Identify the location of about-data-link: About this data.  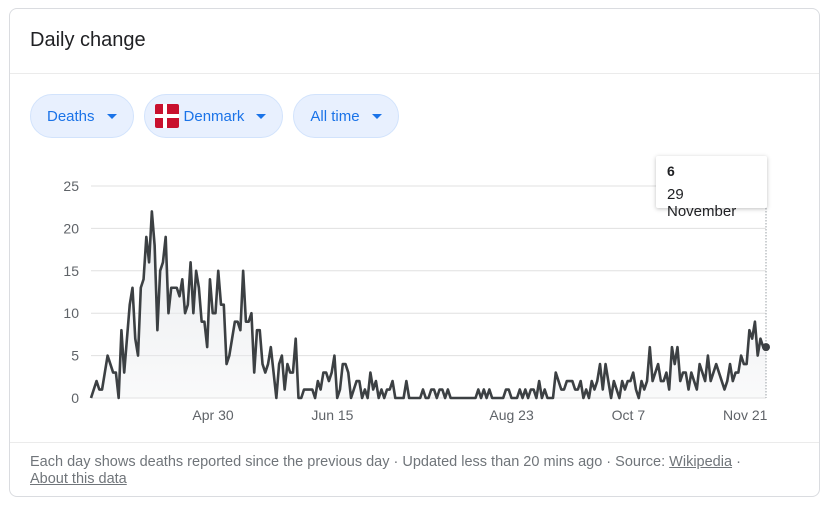
(78, 479).